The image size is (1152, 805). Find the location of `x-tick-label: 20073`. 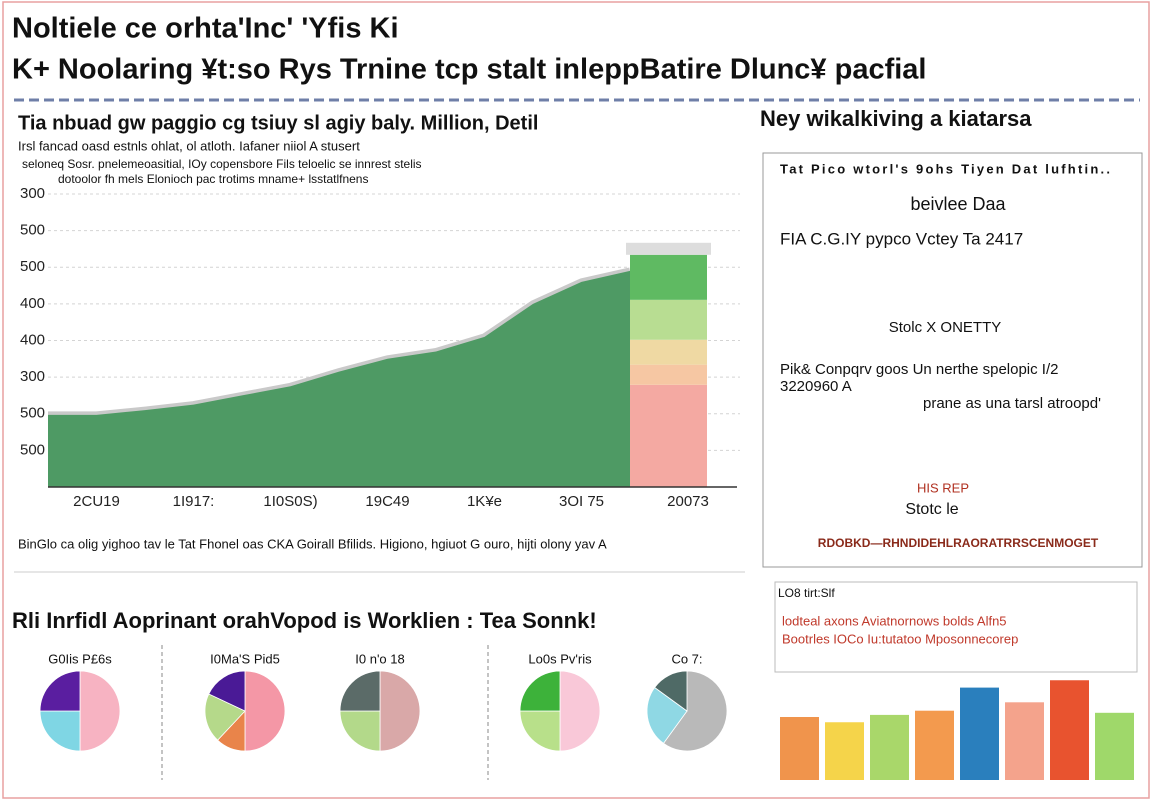

x-tick-label: 20073 is located at coordinates (688, 501).